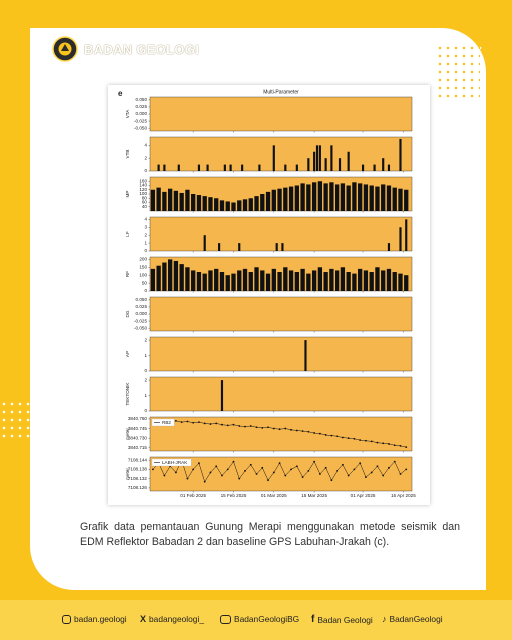  What do you see at coordinates (145, 226) in the screenshot?
I see `y-tick-label: 3` at bounding box center [145, 226].